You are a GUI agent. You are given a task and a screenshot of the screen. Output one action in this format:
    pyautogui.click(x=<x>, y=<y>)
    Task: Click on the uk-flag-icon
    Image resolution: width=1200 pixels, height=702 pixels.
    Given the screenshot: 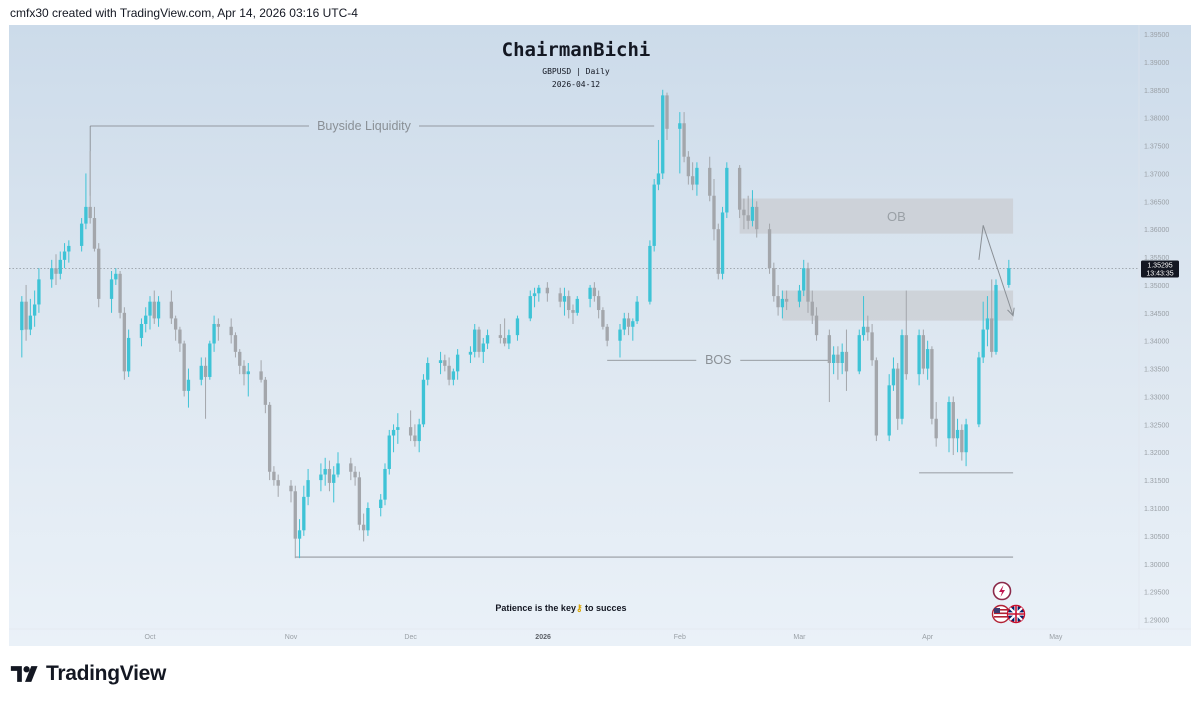 What is the action you would take?
    pyautogui.click(x=1016, y=614)
    